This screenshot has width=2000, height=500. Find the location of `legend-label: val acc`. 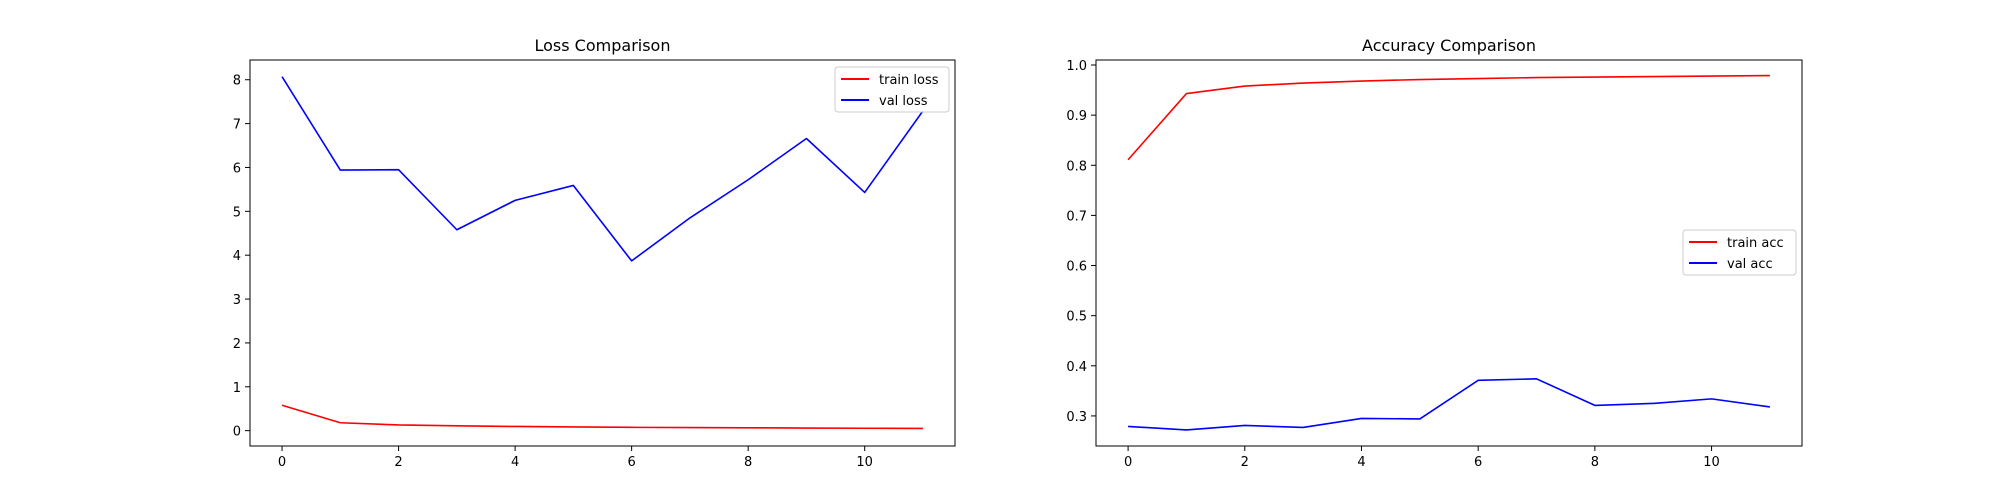

legend-label: val acc is located at coordinates (1750, 264).